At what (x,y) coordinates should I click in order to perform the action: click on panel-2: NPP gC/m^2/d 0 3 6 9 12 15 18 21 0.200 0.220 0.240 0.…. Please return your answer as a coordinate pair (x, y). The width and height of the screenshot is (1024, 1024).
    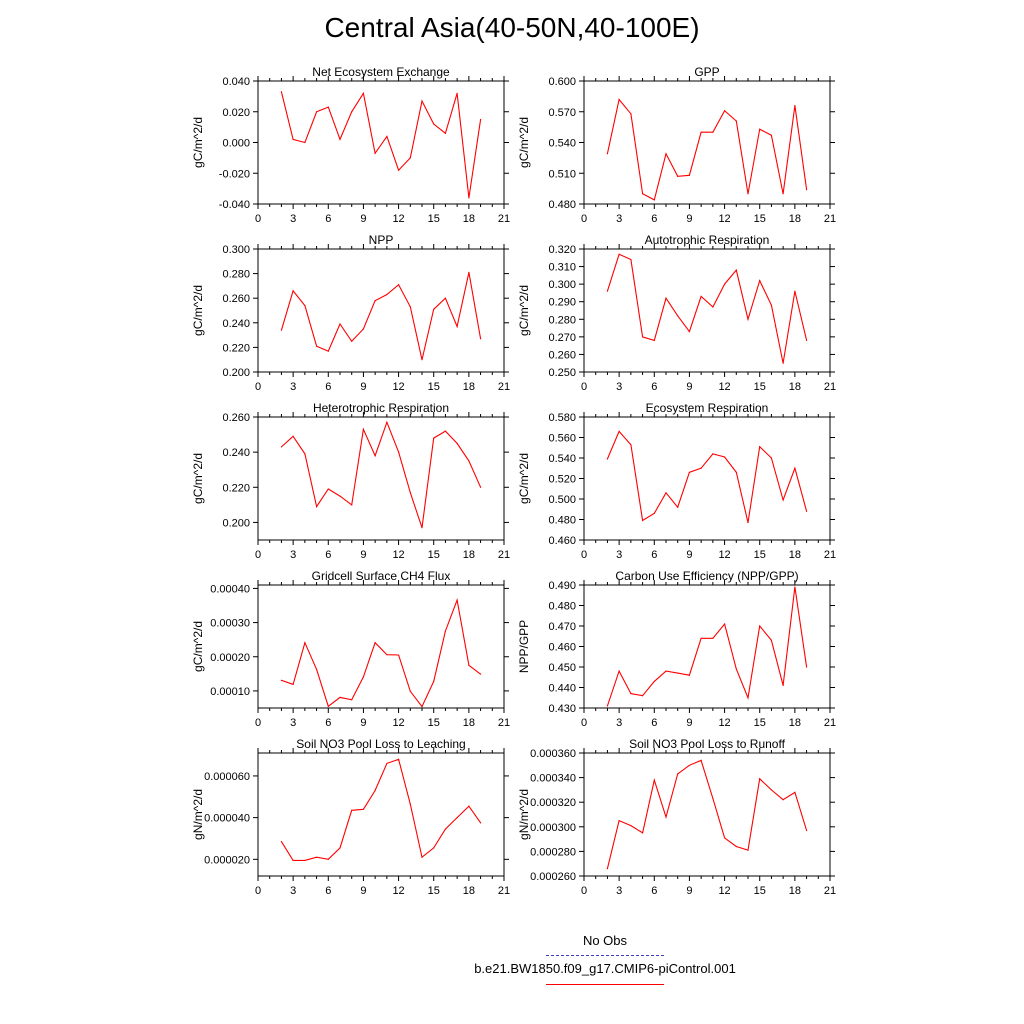
    Looking at the image, I should click on (350, 313).